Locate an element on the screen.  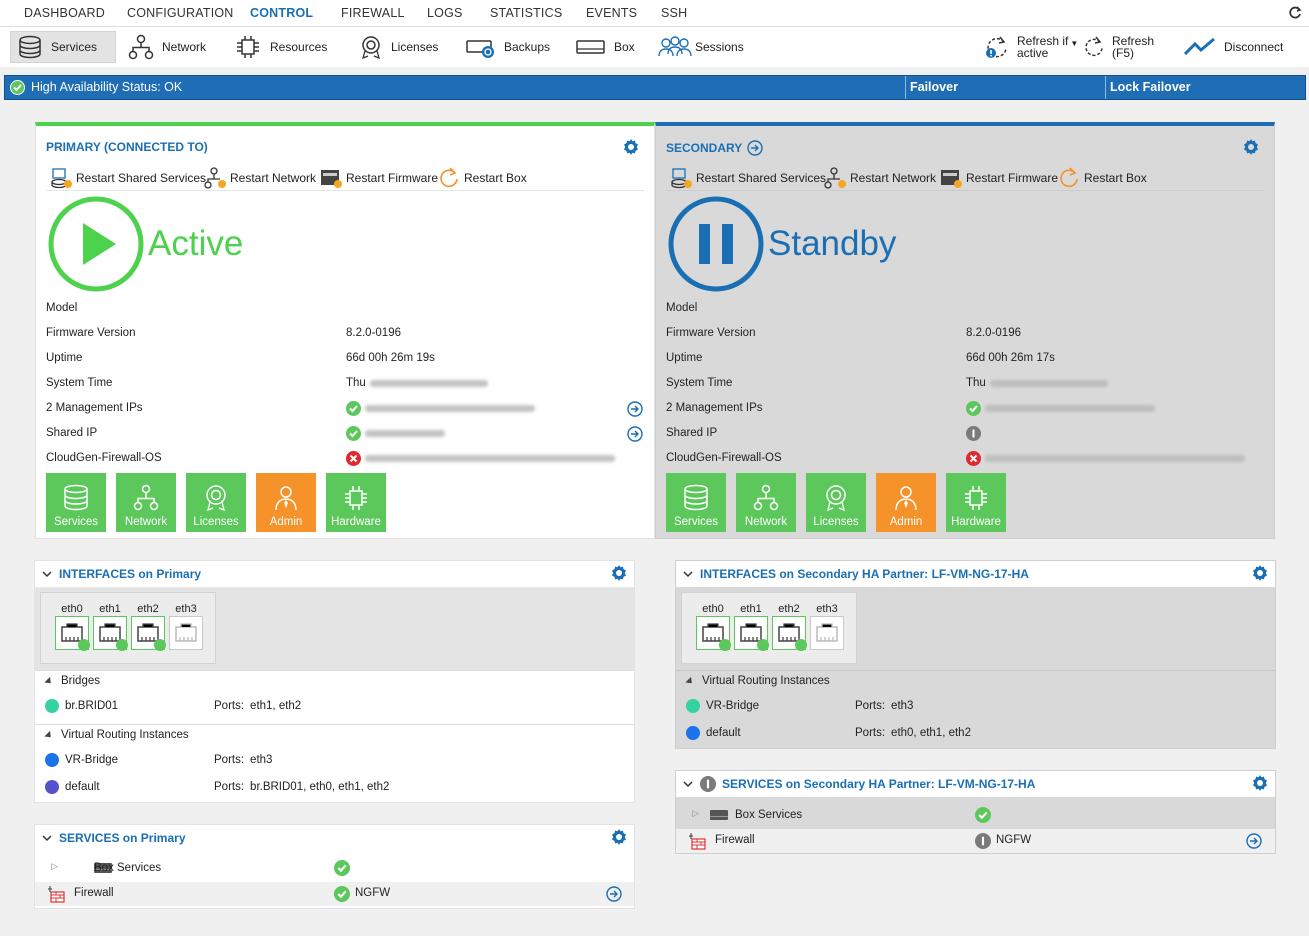
resources-button: Resources is located at coordinates (280, 47).